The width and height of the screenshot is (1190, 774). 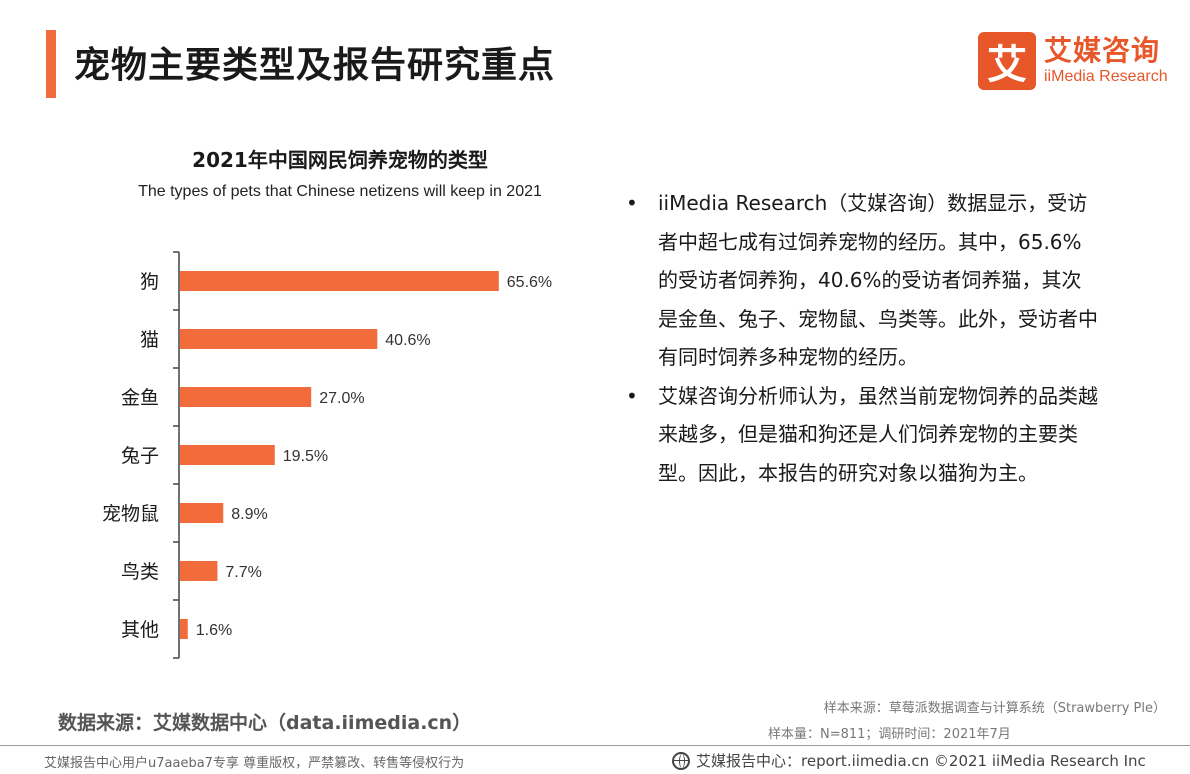 What do you see at coordinates (140, 572) in the screenshot?
I see `category-label: 鸟类` at bounding box center [140, 572].